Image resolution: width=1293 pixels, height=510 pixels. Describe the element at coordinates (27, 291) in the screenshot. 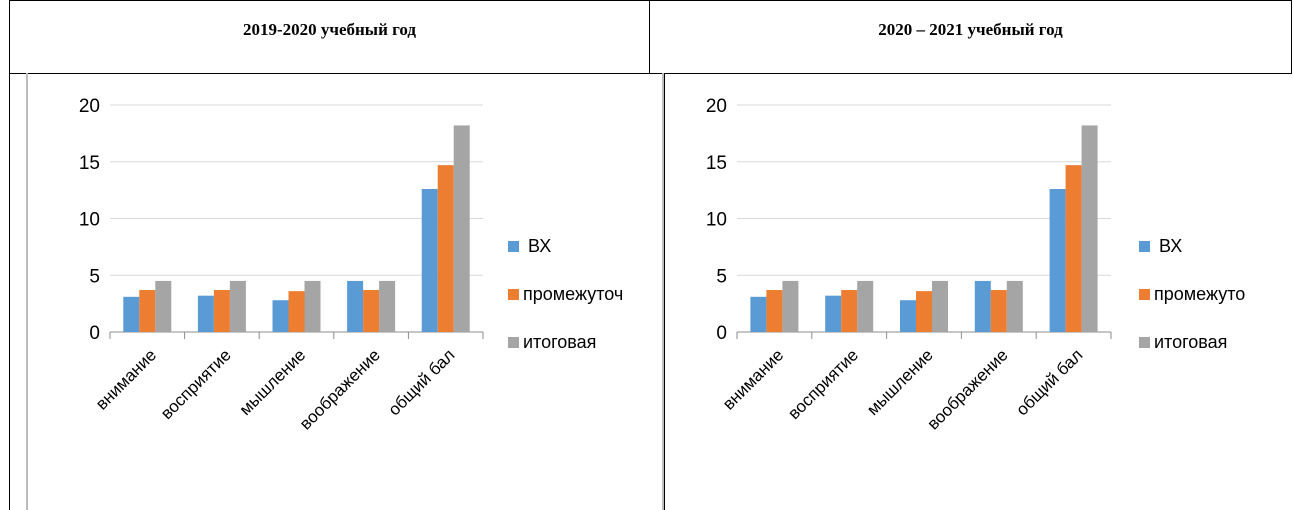

I see `chart-frame-left` at that location.